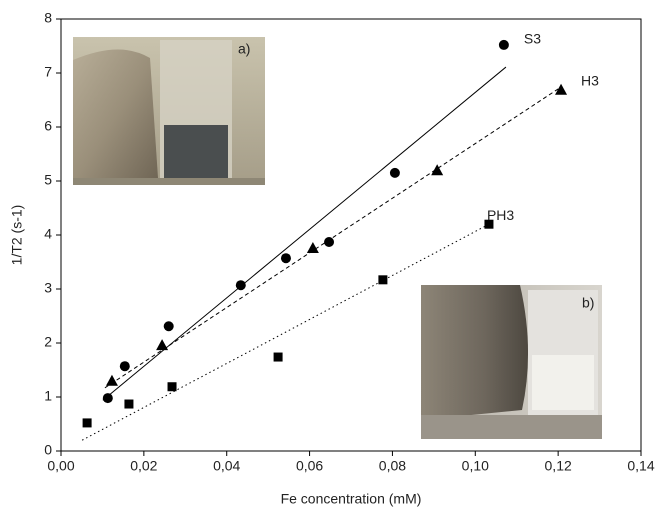 The image size is (662, 513). What do you see at coordinates (532, 39) in the screenshot?
I see `series-label: S3` at bounding box center [532, 39].